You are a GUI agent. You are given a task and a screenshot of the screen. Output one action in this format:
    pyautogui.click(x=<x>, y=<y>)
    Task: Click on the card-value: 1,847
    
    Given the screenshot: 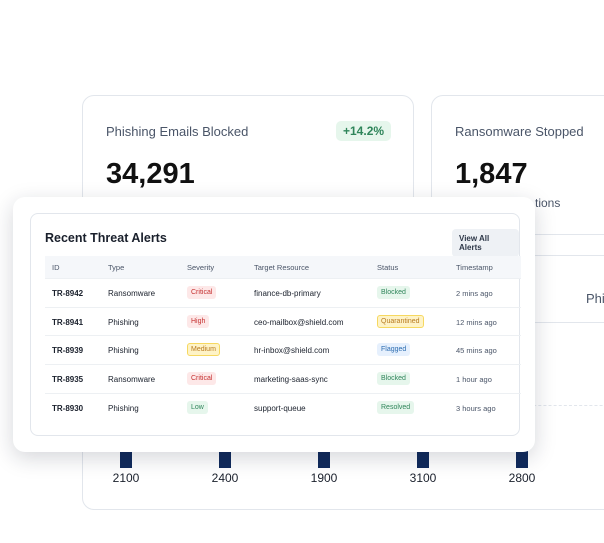 What is the action you would take?
    pyautogui.click(x=491, y=174)
    